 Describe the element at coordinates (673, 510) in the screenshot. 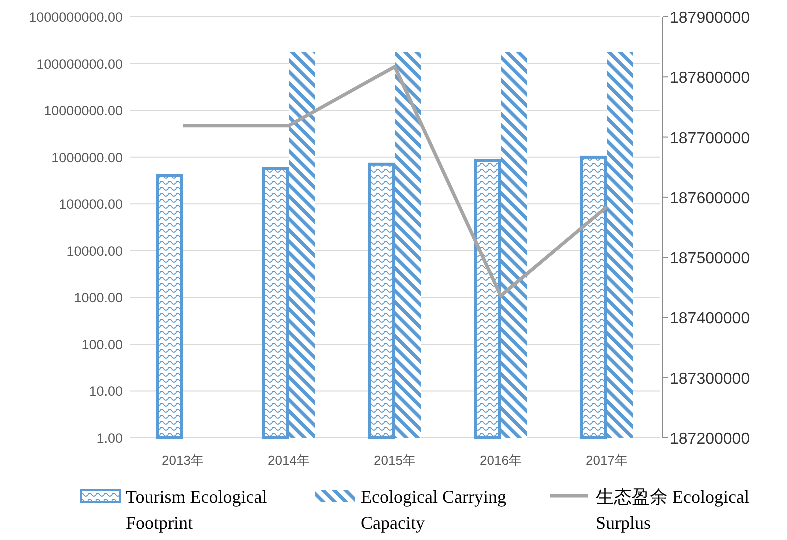

I see `legend-label: 生态盈余 Ecological Surplus` at that location.